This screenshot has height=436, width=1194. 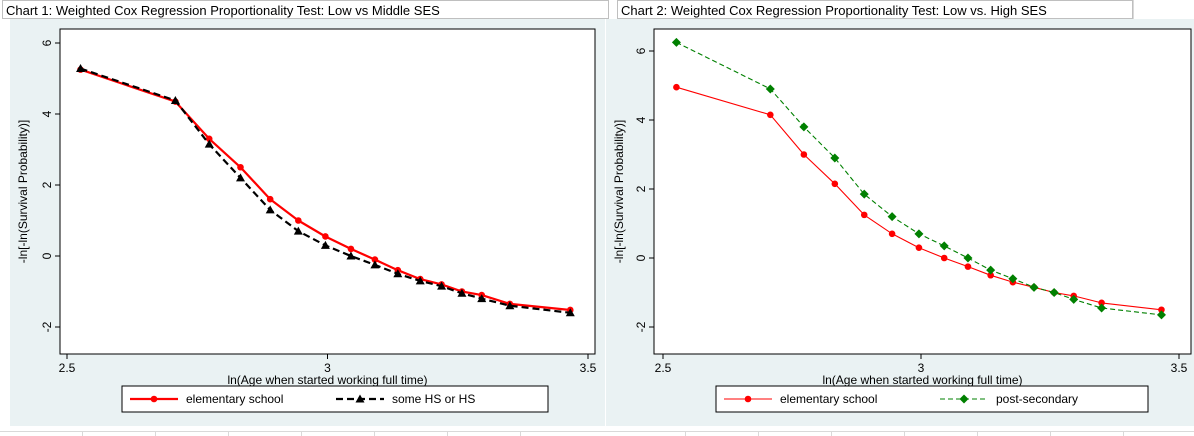 I want to click on chart-2-y-tick-label: 0, so click(x=641, y=257).